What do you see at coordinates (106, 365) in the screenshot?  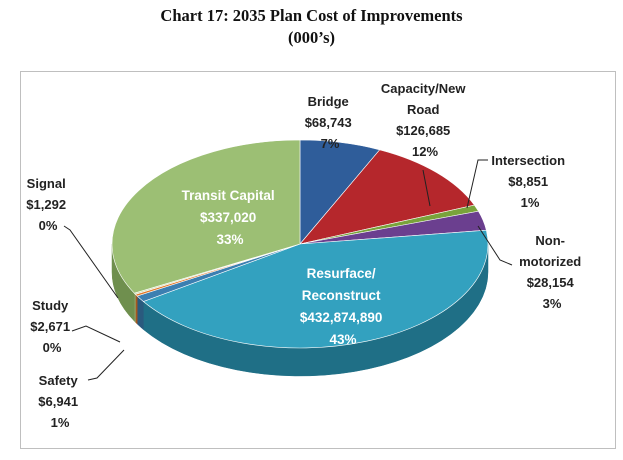 I see `leader-safety` at bounding box center [106, 365].